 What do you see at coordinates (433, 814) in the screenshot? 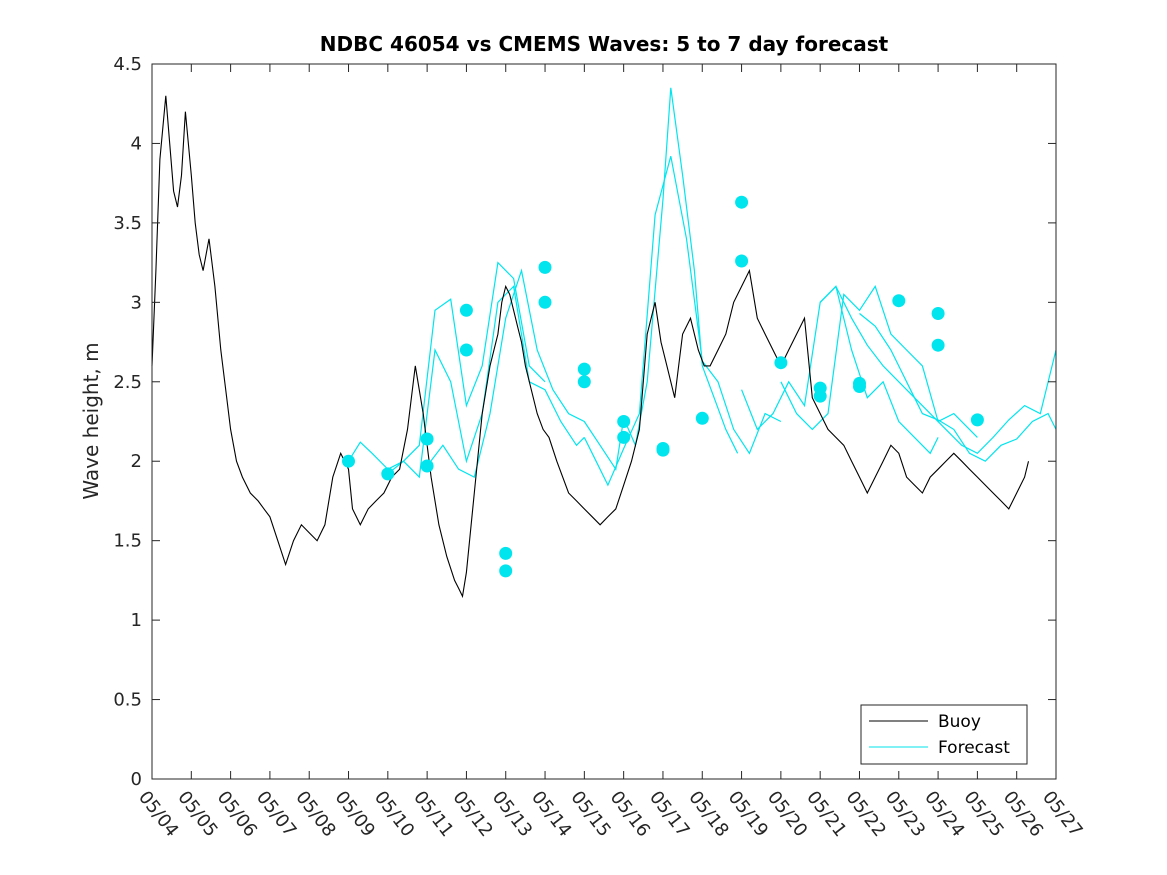
I see `x-tick-label: 05/11` at bounding box center [433, 814].